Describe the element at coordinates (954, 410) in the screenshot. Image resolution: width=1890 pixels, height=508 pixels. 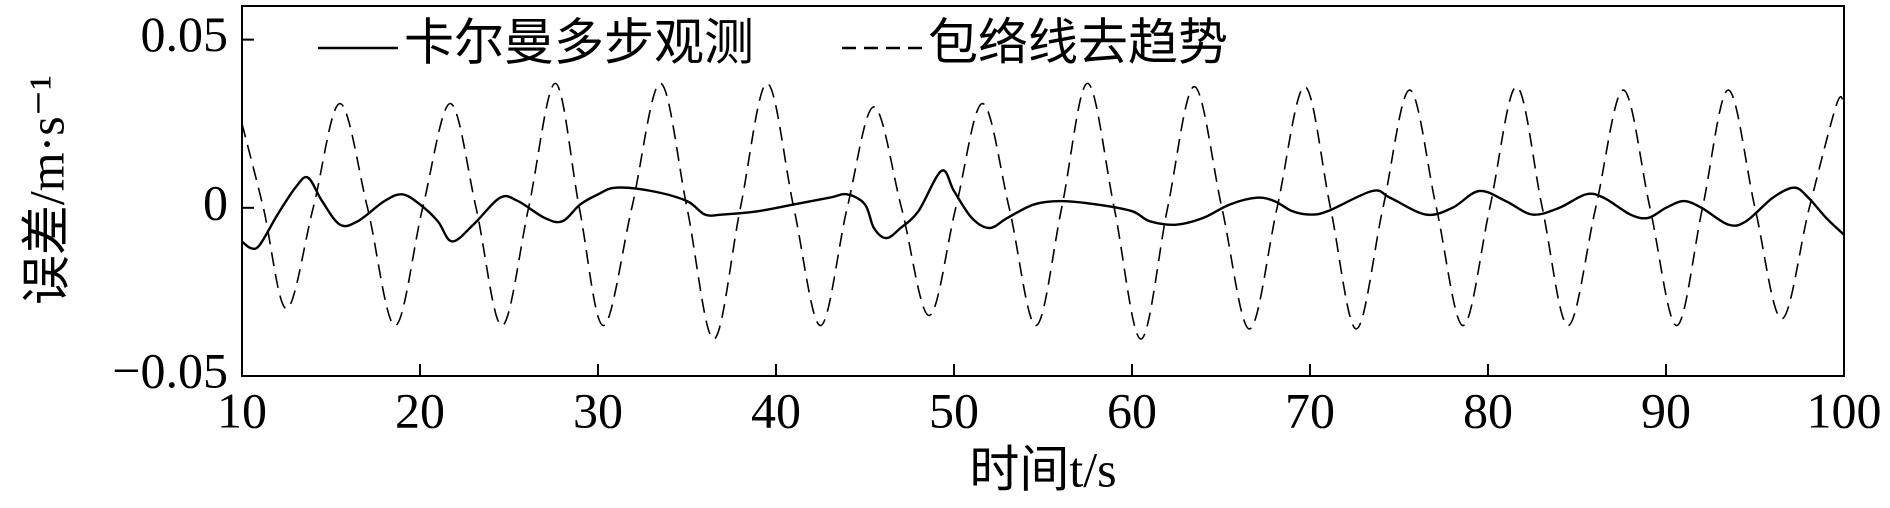
I see `x-tick-label: 50` at that location.